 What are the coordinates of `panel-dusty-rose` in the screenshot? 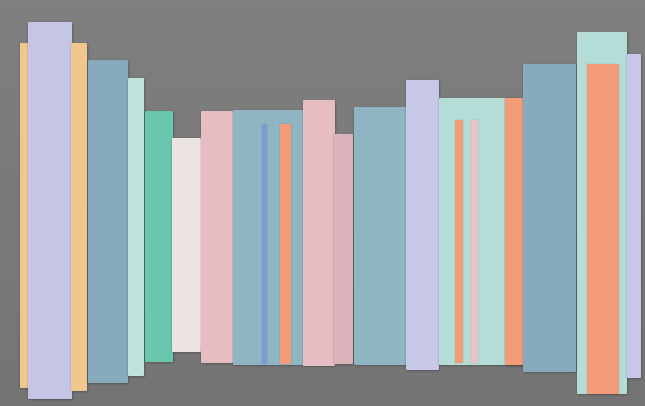 It's located at (343, 249).